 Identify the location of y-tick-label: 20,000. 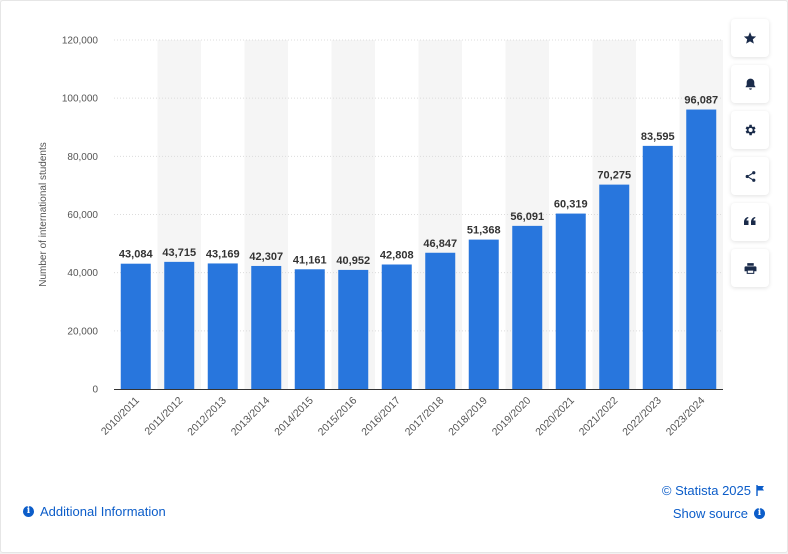
(82, 331).